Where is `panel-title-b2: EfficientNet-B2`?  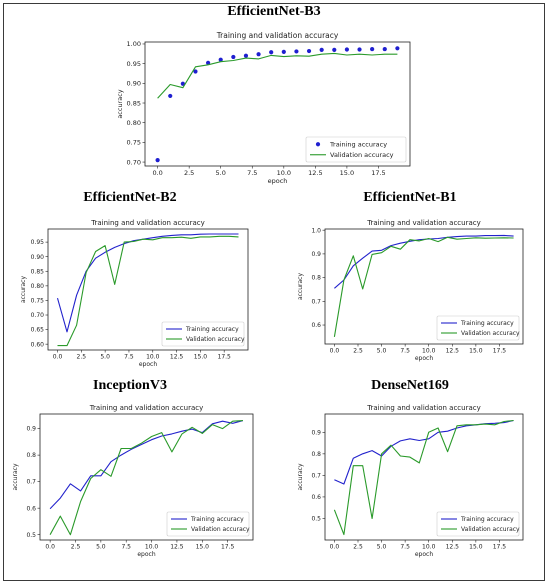
panel-title-b2: EfficientNet-B2 is located at coordinates (130, 197).